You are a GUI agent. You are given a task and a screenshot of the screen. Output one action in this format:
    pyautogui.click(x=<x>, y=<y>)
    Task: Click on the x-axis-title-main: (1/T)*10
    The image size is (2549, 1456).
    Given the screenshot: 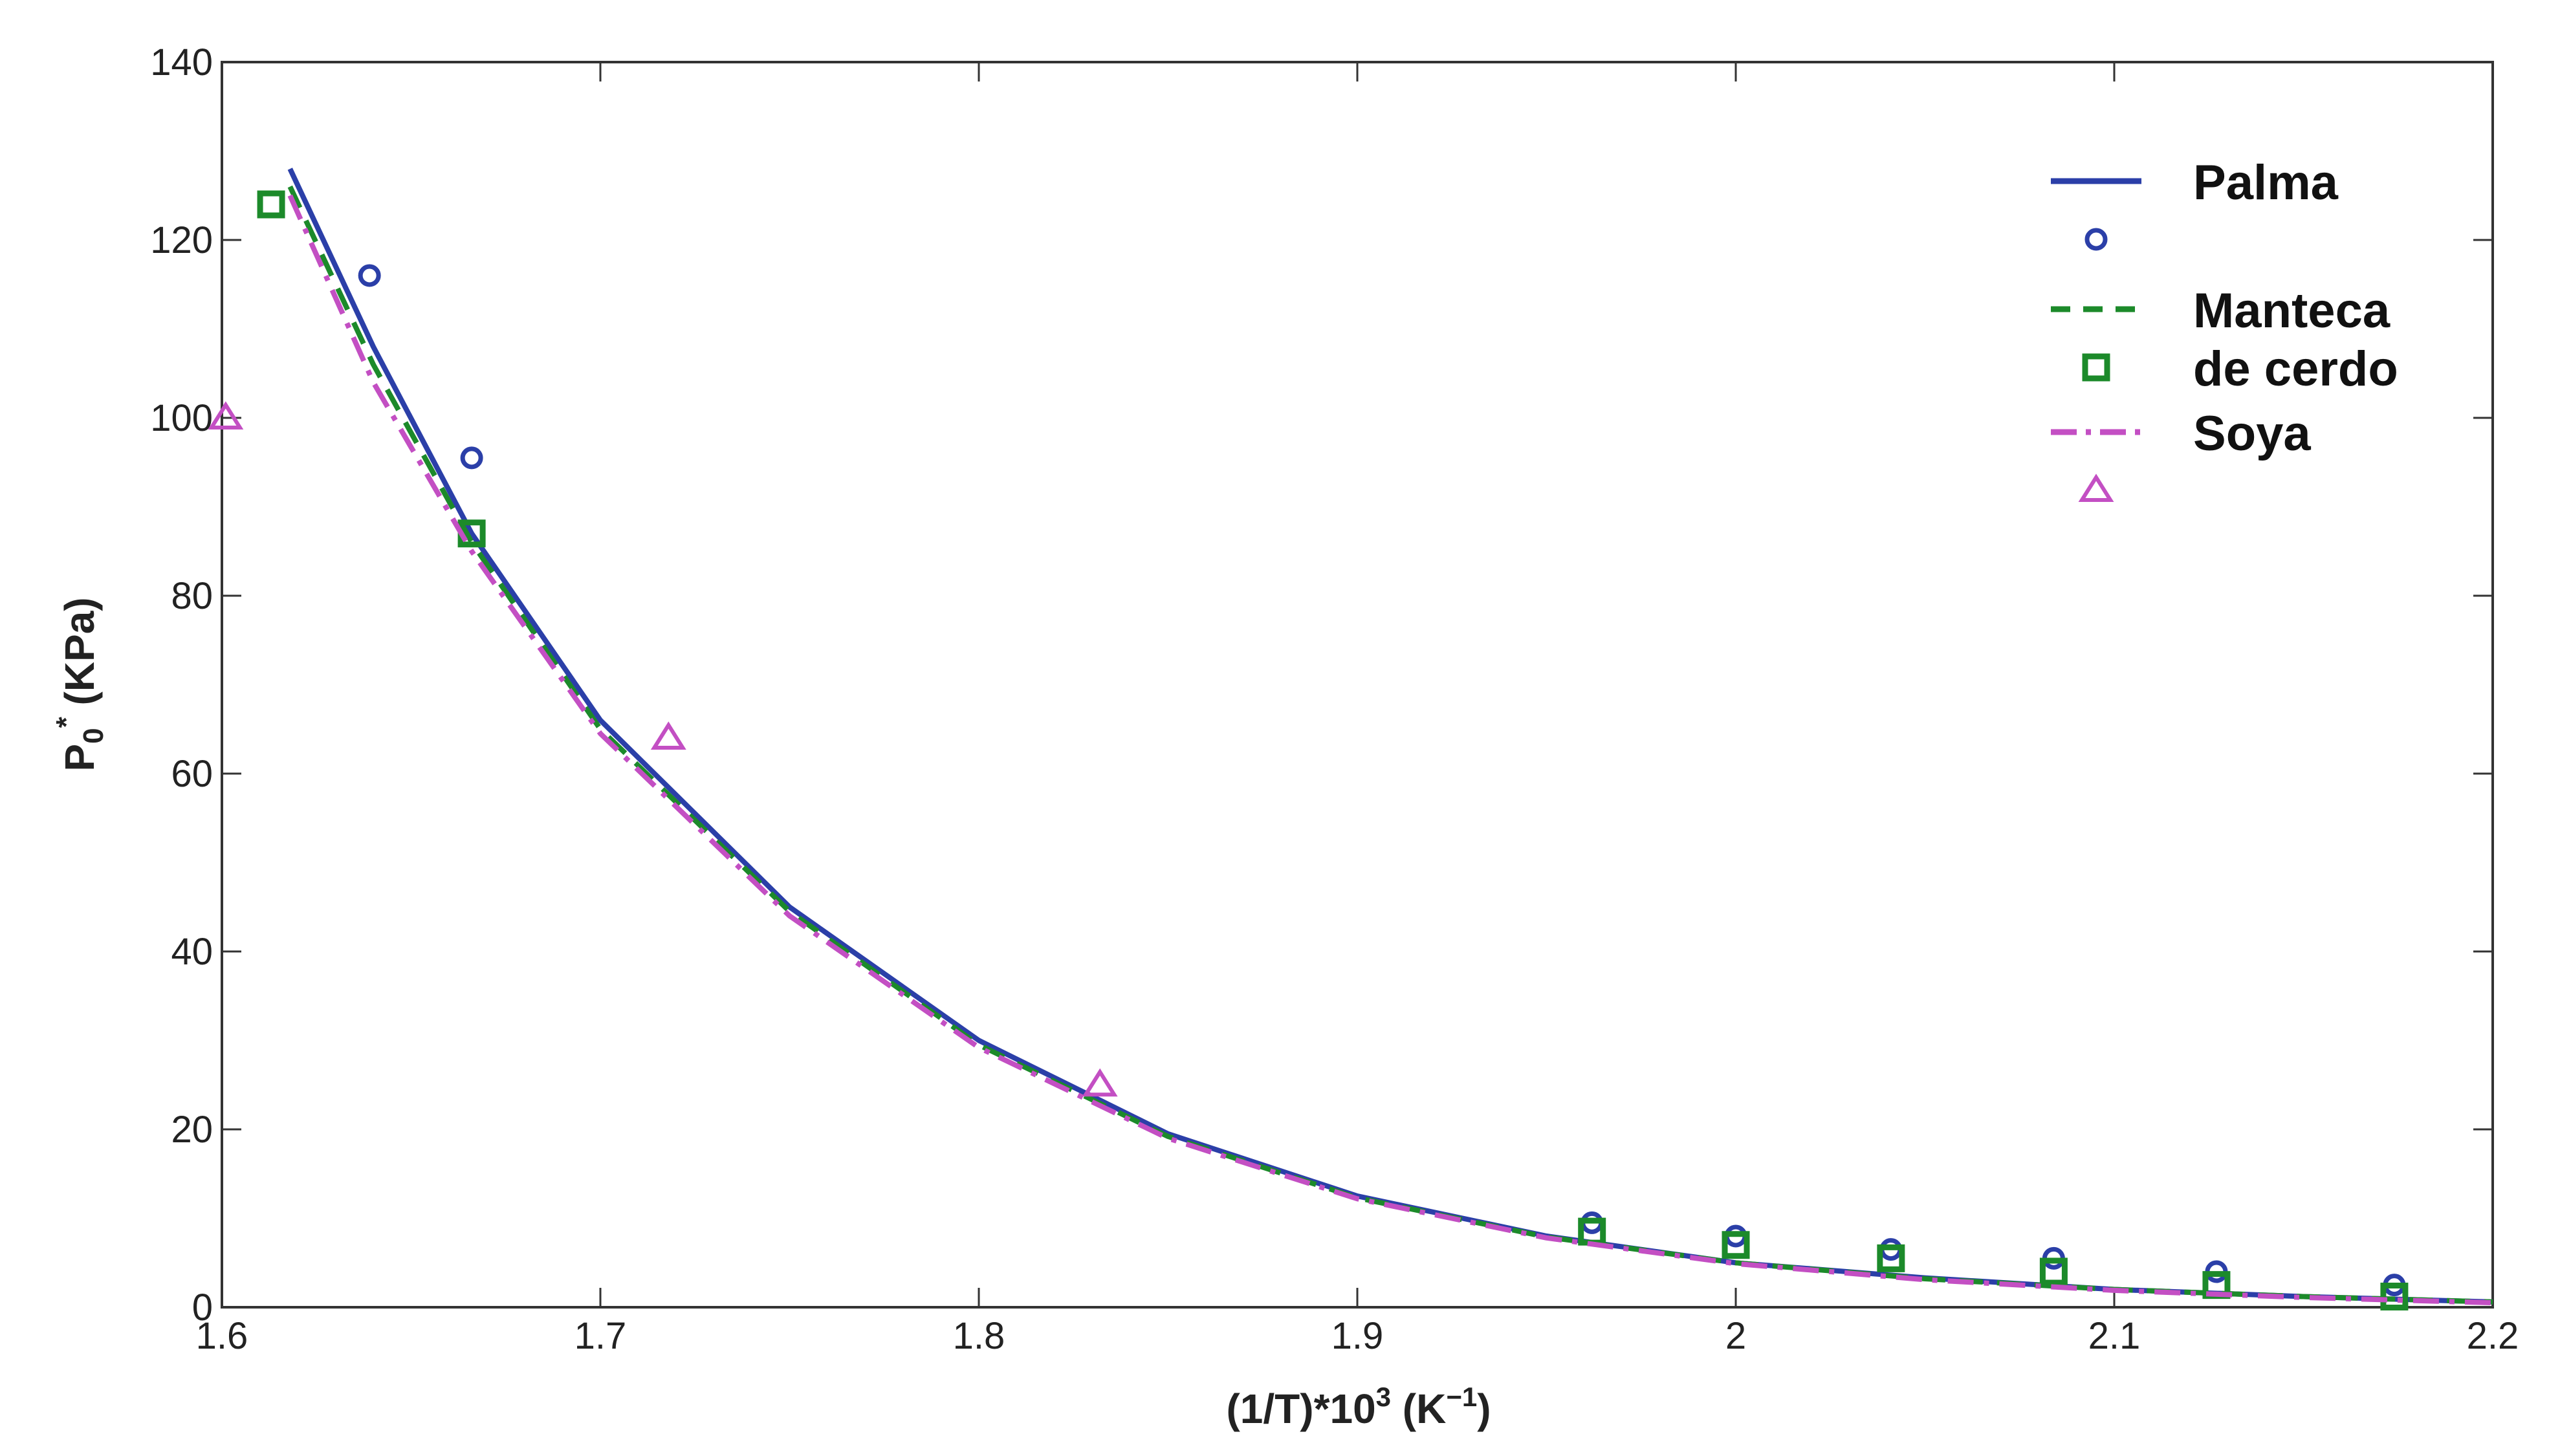 What is the action you would take?
    pyautogui.click(x=1300, y=1408)
    